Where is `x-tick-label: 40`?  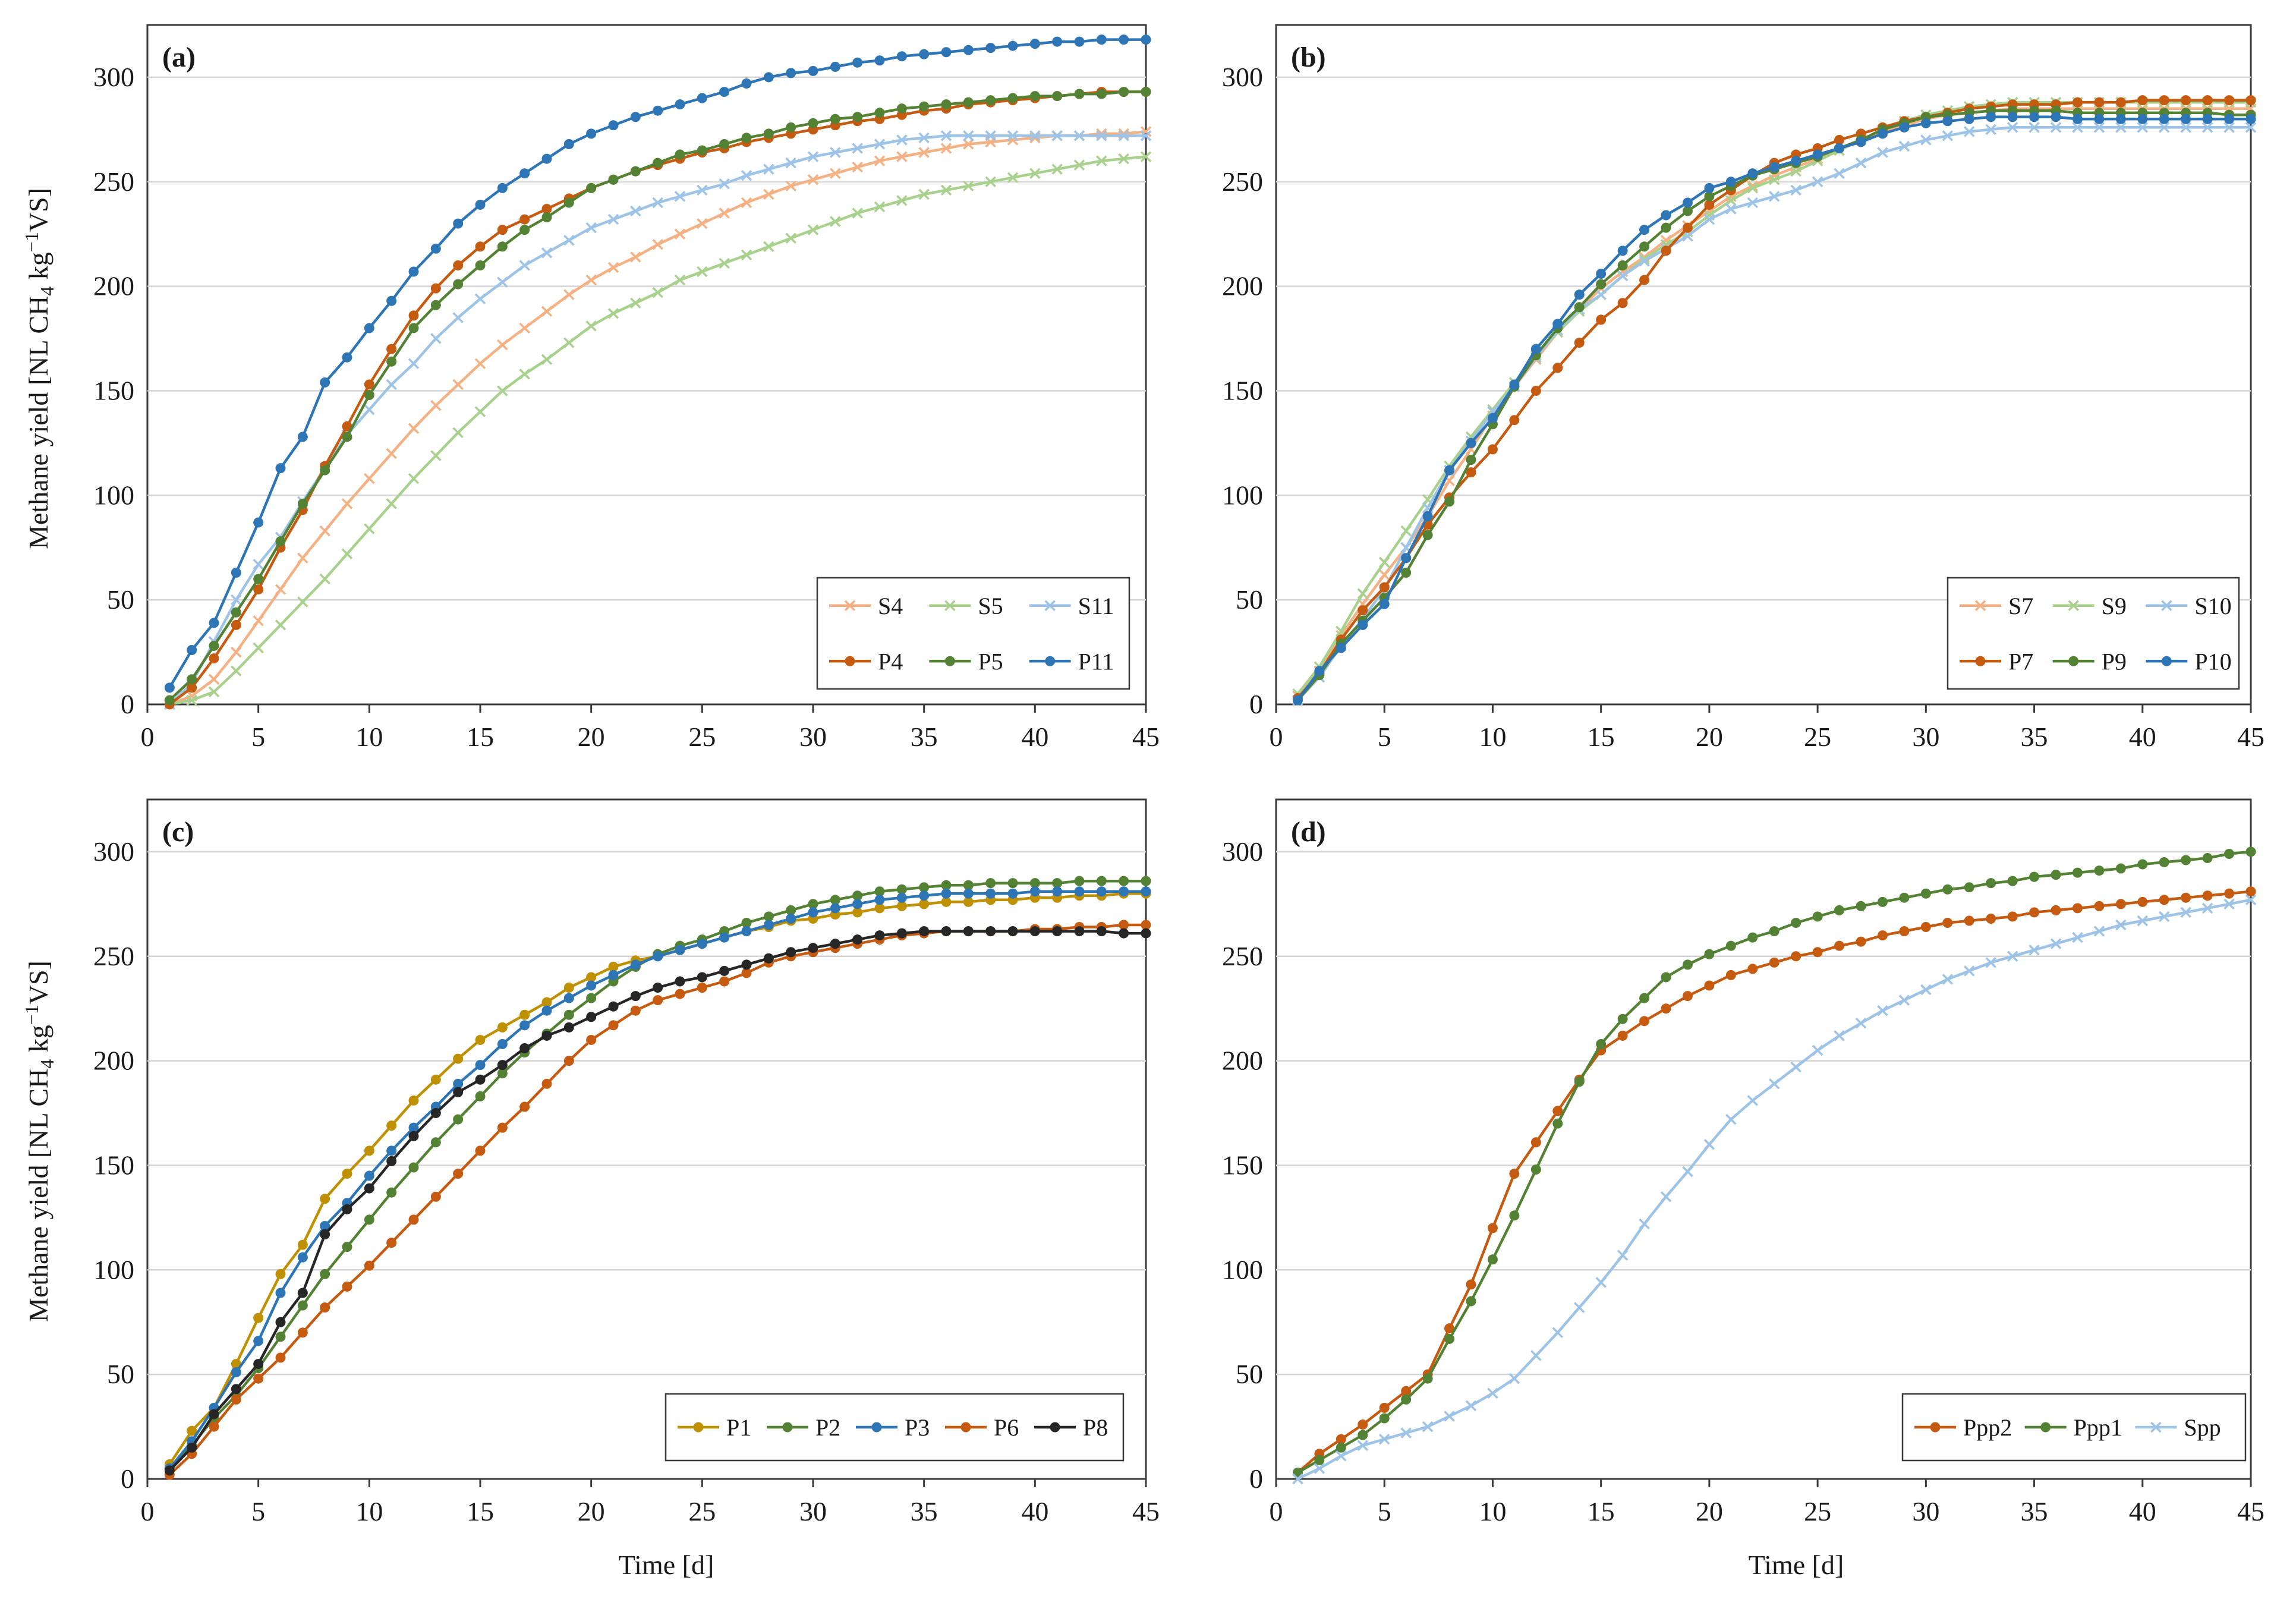
x-tick-label: 40 is located at coordinates (1034, 1511).